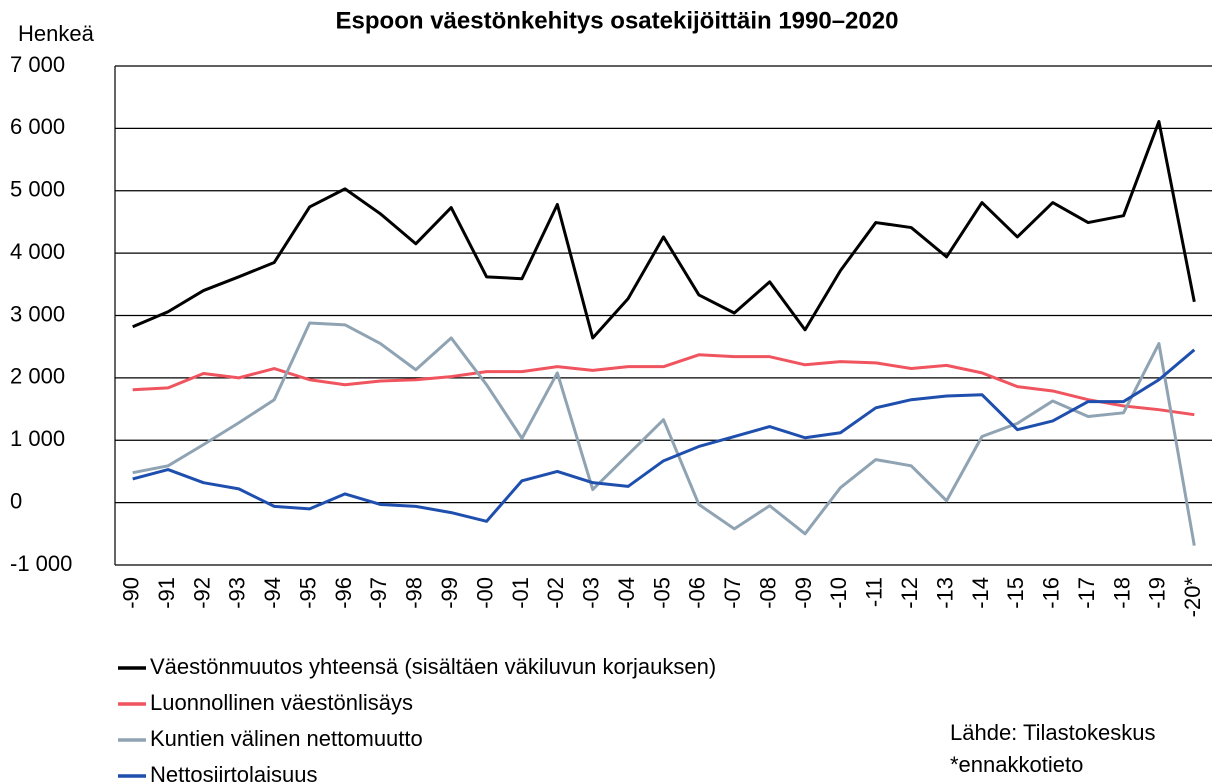  Describe the element at coordinates (484, 593) in the screenshot. I see `x-tick-label: -00` at that location.